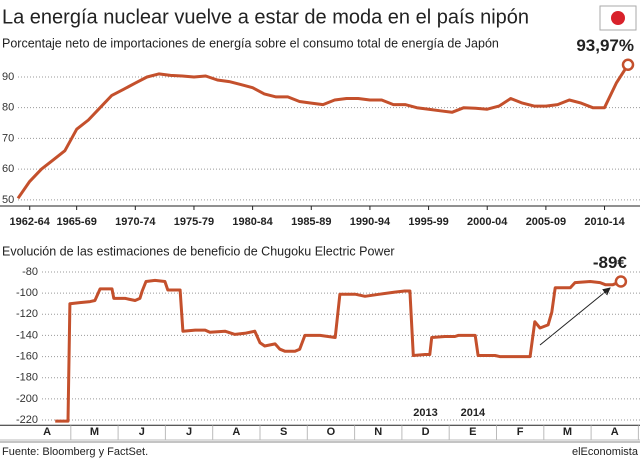 Image resolution: width=640 pixels, height=460 pixels. I want to click on x-tick-label: F, so click(520, 432).